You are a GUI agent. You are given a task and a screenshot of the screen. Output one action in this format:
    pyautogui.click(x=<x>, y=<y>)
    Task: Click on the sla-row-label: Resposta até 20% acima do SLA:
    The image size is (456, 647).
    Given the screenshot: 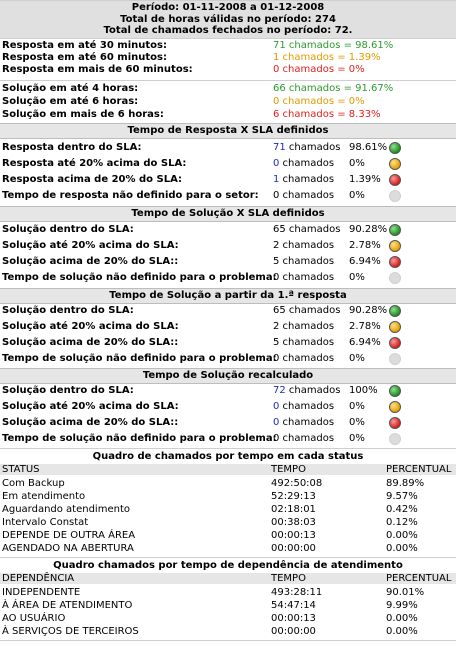 What is the action you would take?
    pyautogui.click(x=94, y=163)
    